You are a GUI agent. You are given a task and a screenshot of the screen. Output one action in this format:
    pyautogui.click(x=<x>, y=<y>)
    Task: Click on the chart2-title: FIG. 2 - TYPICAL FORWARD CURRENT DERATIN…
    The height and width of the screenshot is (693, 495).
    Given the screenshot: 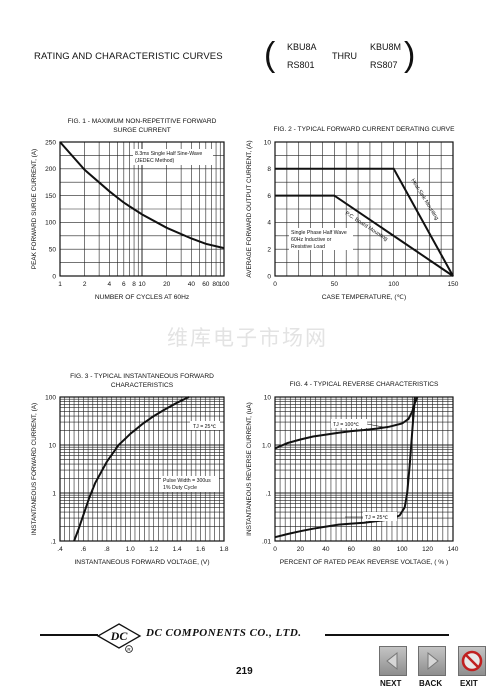 What is the action you would take?
    pyautogui.click(x=365, y=129)
    